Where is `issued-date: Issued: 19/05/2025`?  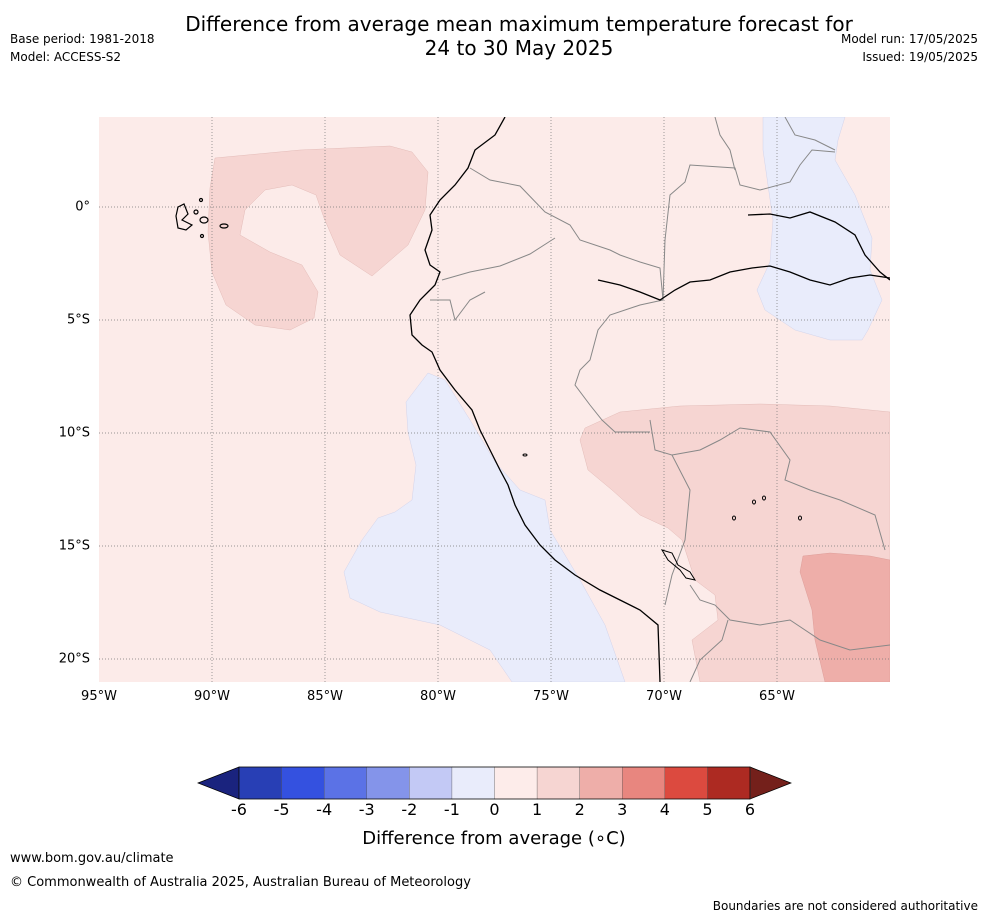 issued-date: Issued: 19/05/2025 is located at coordinates (920, 57).